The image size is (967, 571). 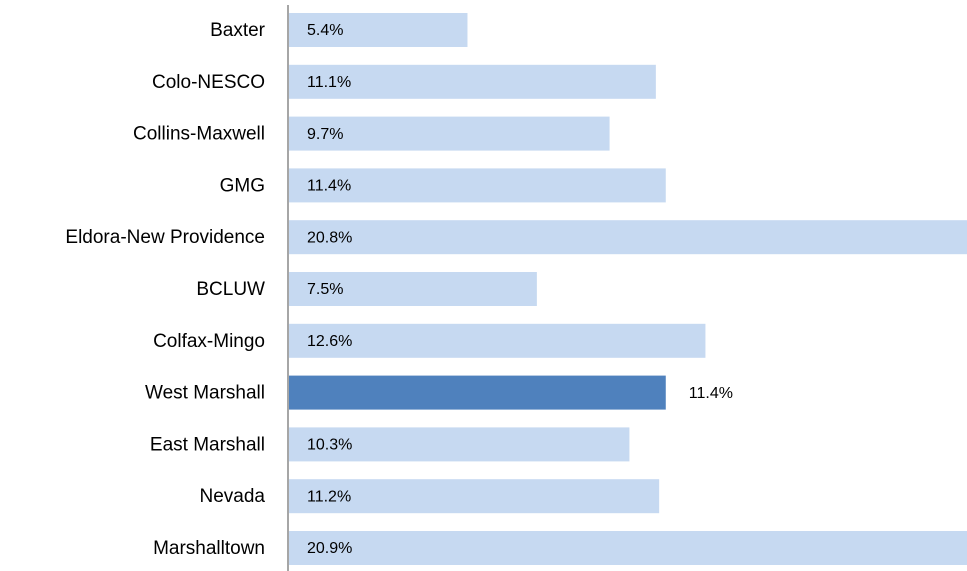 What do you see at coordinates (165, 237) in the screenshot?
I see `category-label: Eldora-New Providence` at bounding box center [165, 237].